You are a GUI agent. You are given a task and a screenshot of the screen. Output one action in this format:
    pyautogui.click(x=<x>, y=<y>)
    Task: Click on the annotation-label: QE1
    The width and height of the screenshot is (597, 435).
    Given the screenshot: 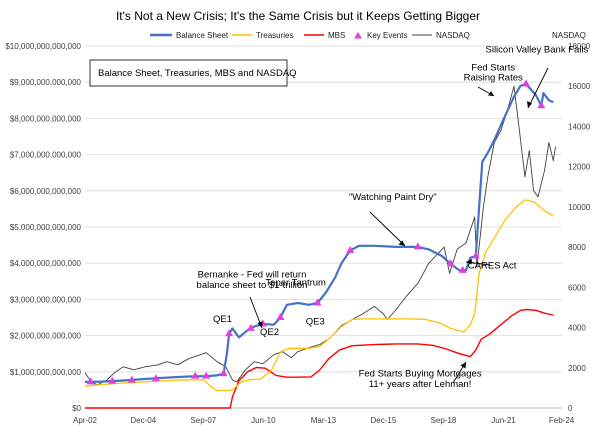 What is the action you would take?
    pyautogui.click(x=222, y=319)
    